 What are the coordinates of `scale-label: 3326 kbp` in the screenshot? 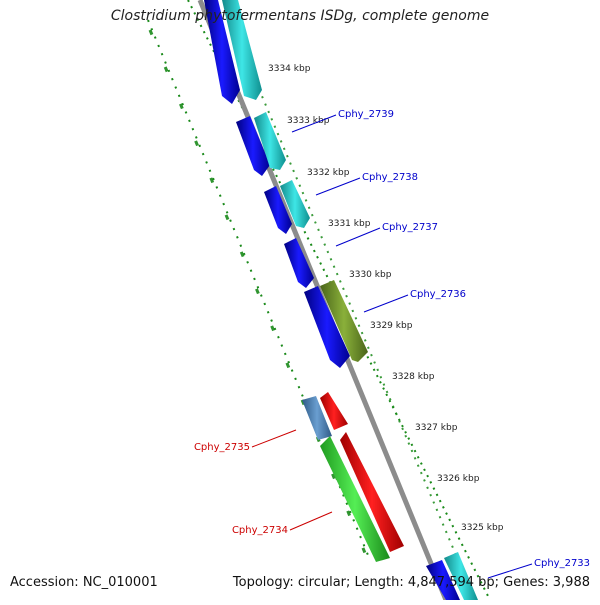 It's located at (458, 479).